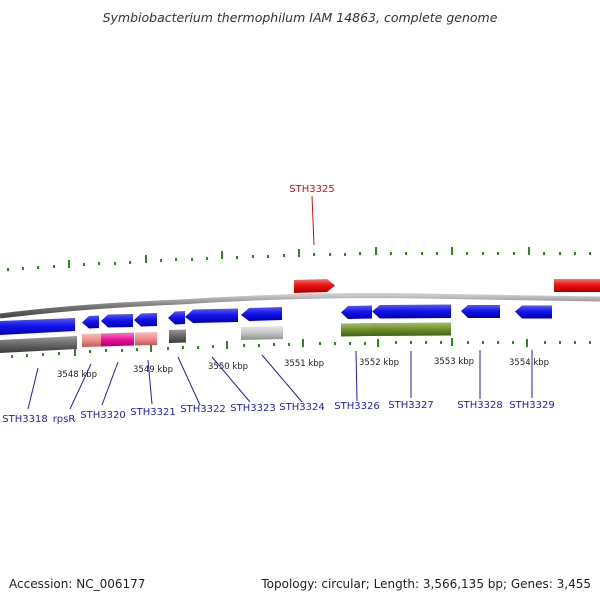  I want to click on scale-label-3548: 3548 kbp, so click(77, 375).